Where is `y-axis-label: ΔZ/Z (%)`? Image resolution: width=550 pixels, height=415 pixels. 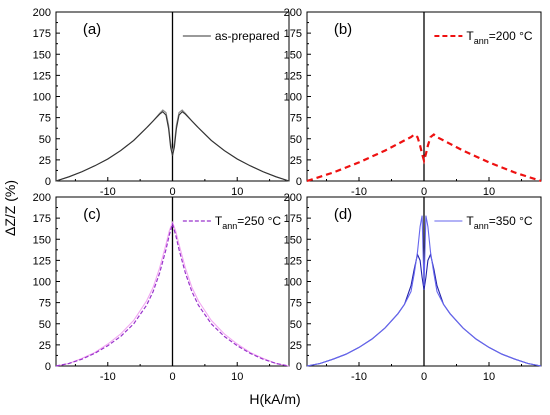 y-axis-label: ΔZ/Z (%) is located at coordinates (10, 208).